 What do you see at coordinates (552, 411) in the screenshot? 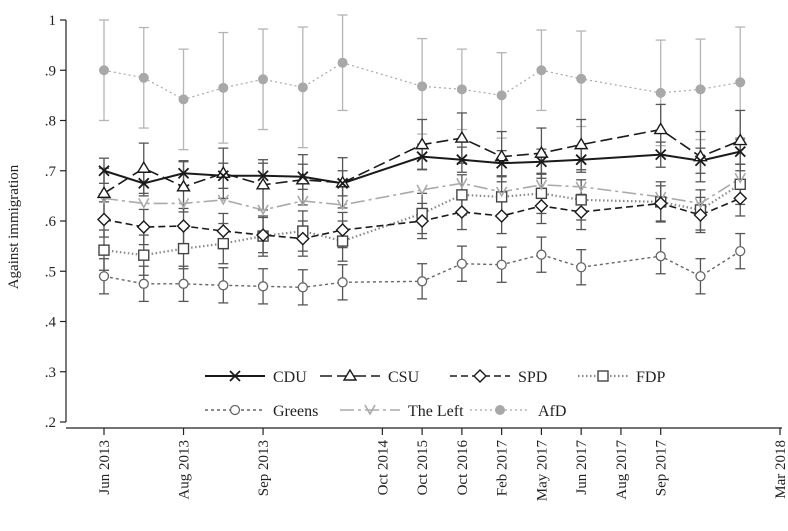
I see `legend-label: AfD` at bounding box center [552, 411].